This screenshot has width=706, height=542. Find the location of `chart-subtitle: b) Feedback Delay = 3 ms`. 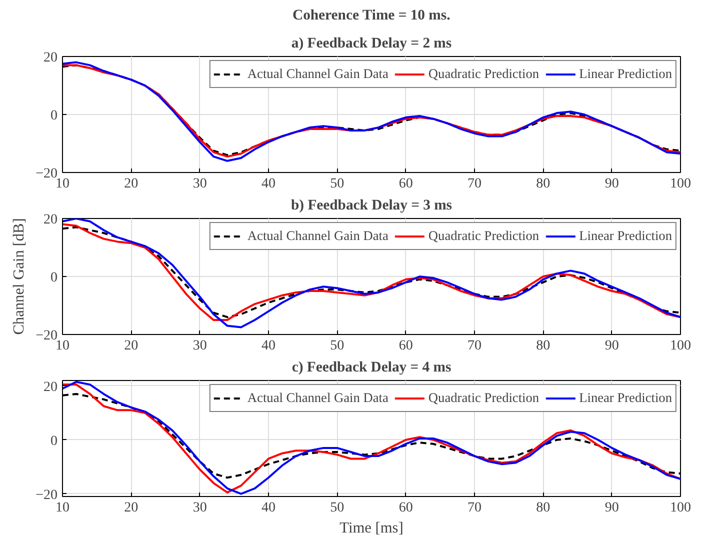

chart-subtitle: b) Feedback Delay = 3 ms is located at coordinates (371, 206).